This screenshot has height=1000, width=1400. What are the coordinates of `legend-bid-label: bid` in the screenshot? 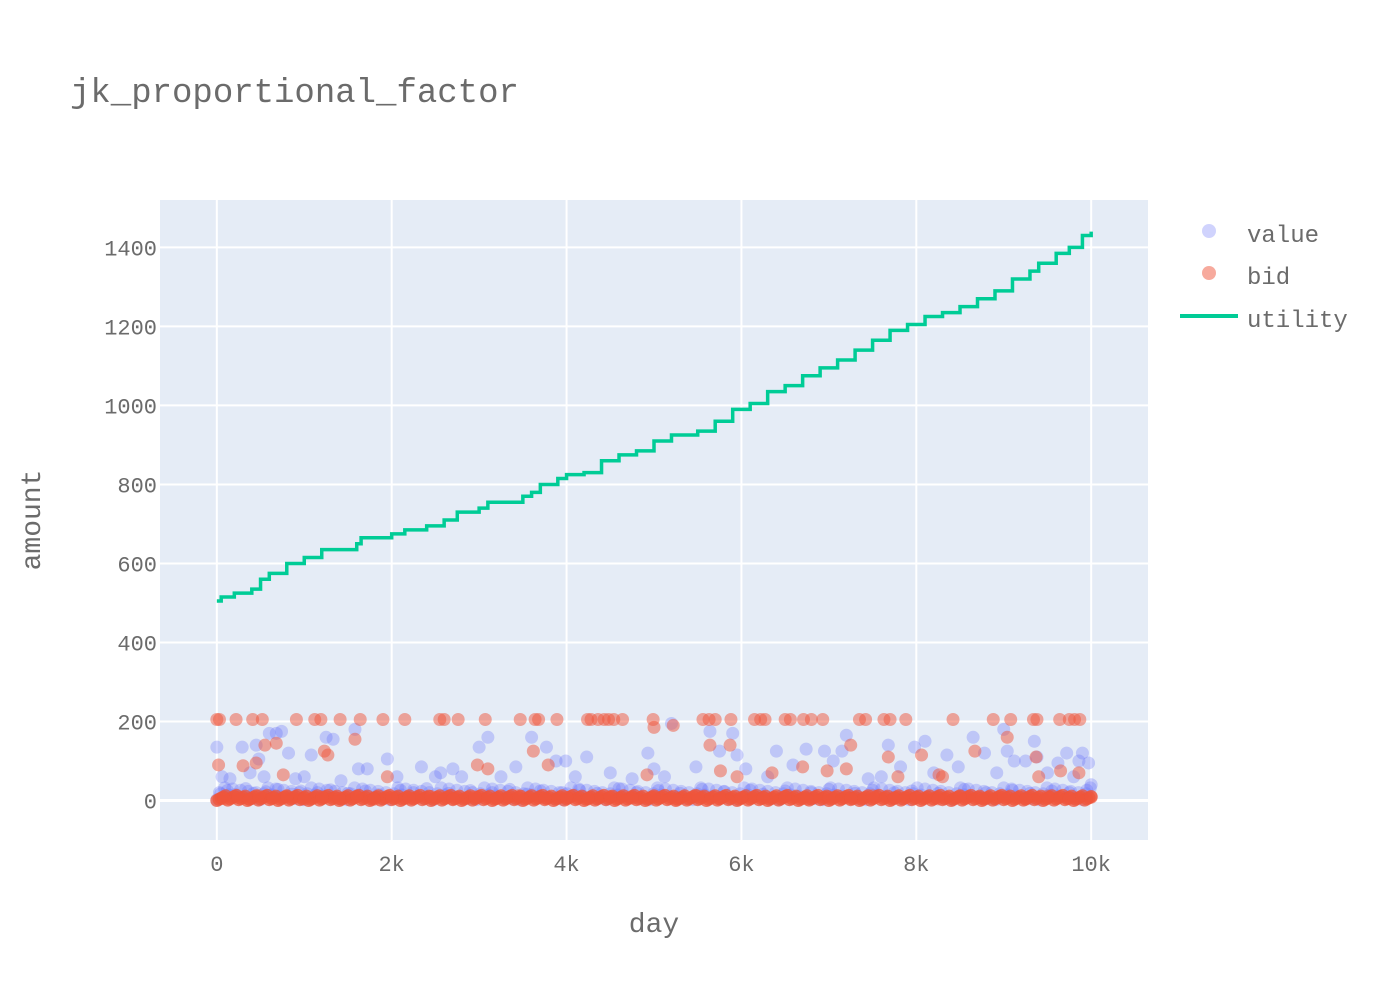 It's located at (1268, 278).